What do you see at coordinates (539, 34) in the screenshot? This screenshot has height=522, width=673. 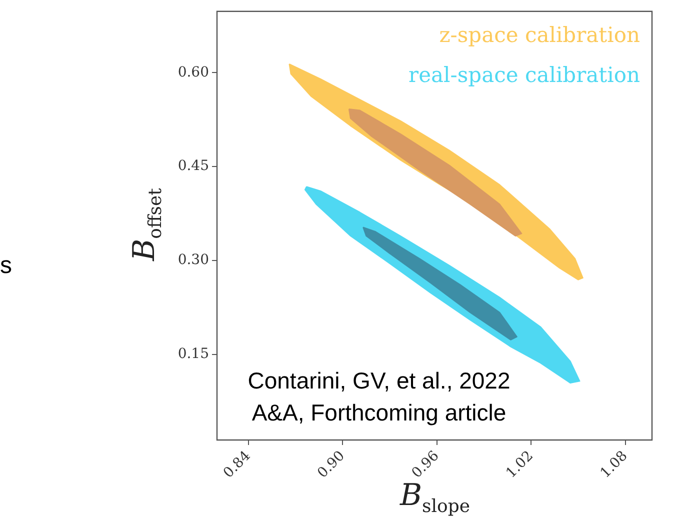 I see `text: z-space calibration` at bounding box center [539, 34].